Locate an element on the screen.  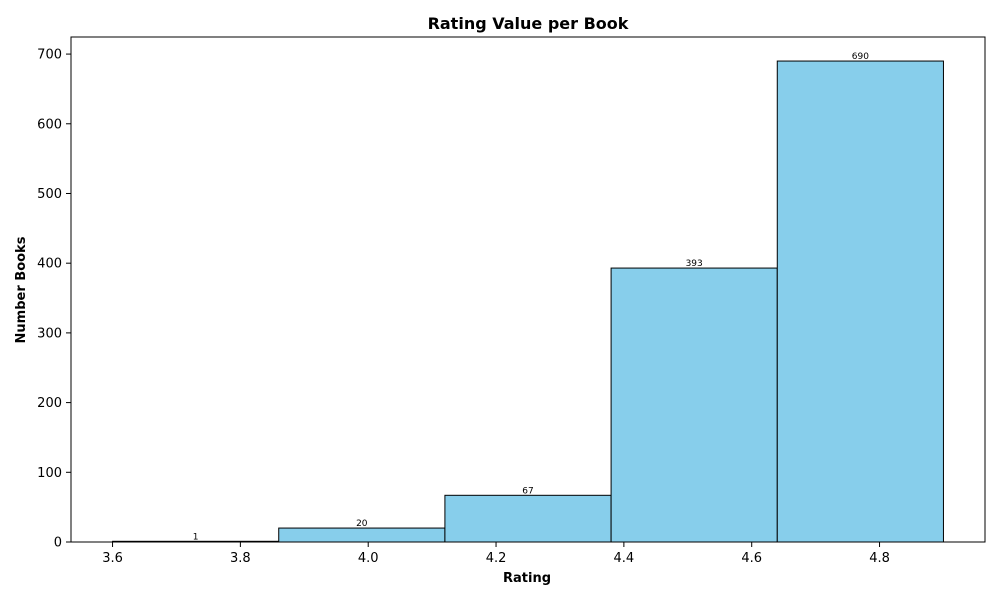
x-tick-label: 4.2 is located at coordinates (496, 558).